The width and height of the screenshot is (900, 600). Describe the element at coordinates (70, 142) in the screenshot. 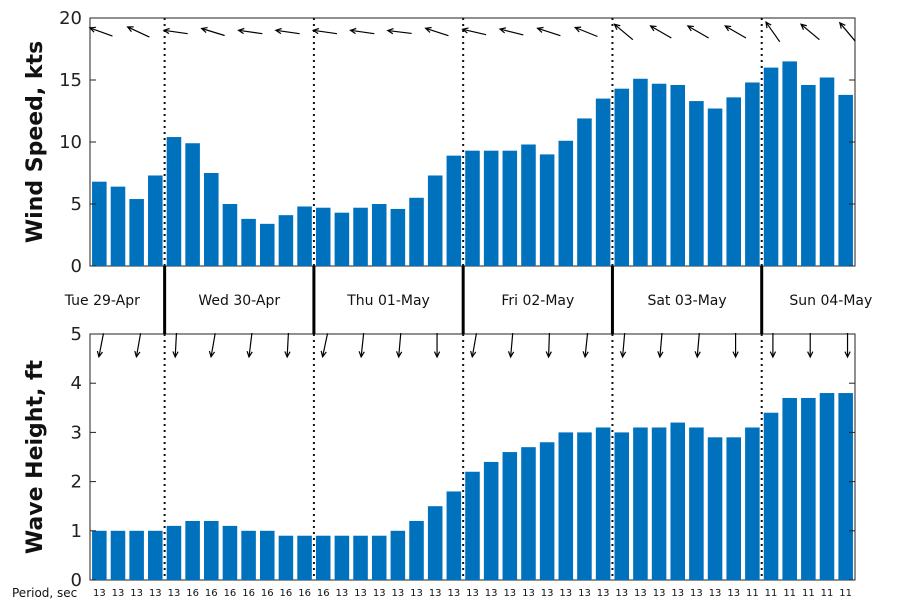

I see `wind-panel-tick-label: 10` at that location.